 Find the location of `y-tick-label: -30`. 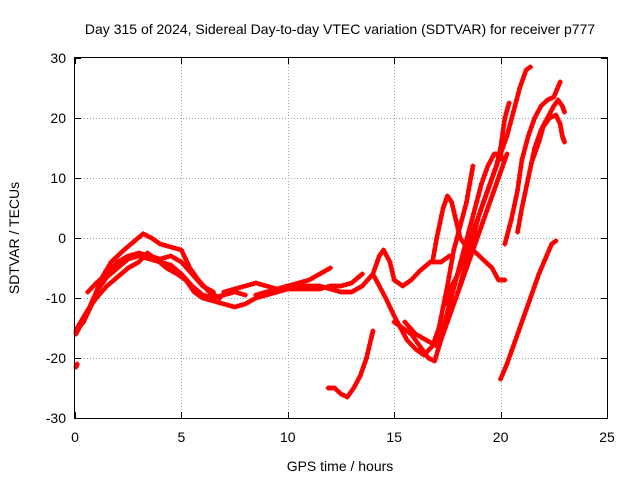

y-tick-label: -30 is located at coordinates (56, 418).